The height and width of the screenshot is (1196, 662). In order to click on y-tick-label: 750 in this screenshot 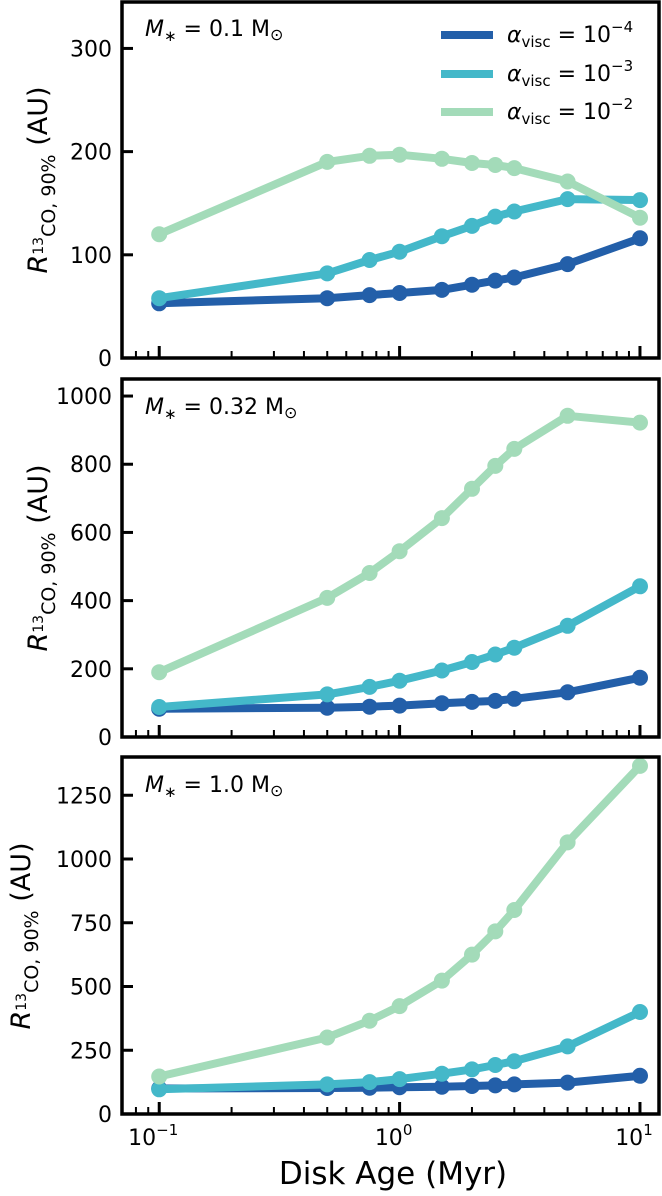, I will do `click(91, 924)`.